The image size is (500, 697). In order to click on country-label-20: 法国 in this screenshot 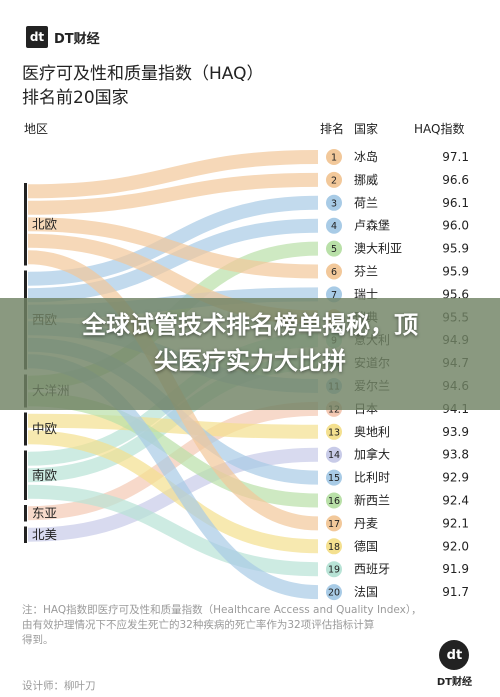, I will do `click(366, 592)`.